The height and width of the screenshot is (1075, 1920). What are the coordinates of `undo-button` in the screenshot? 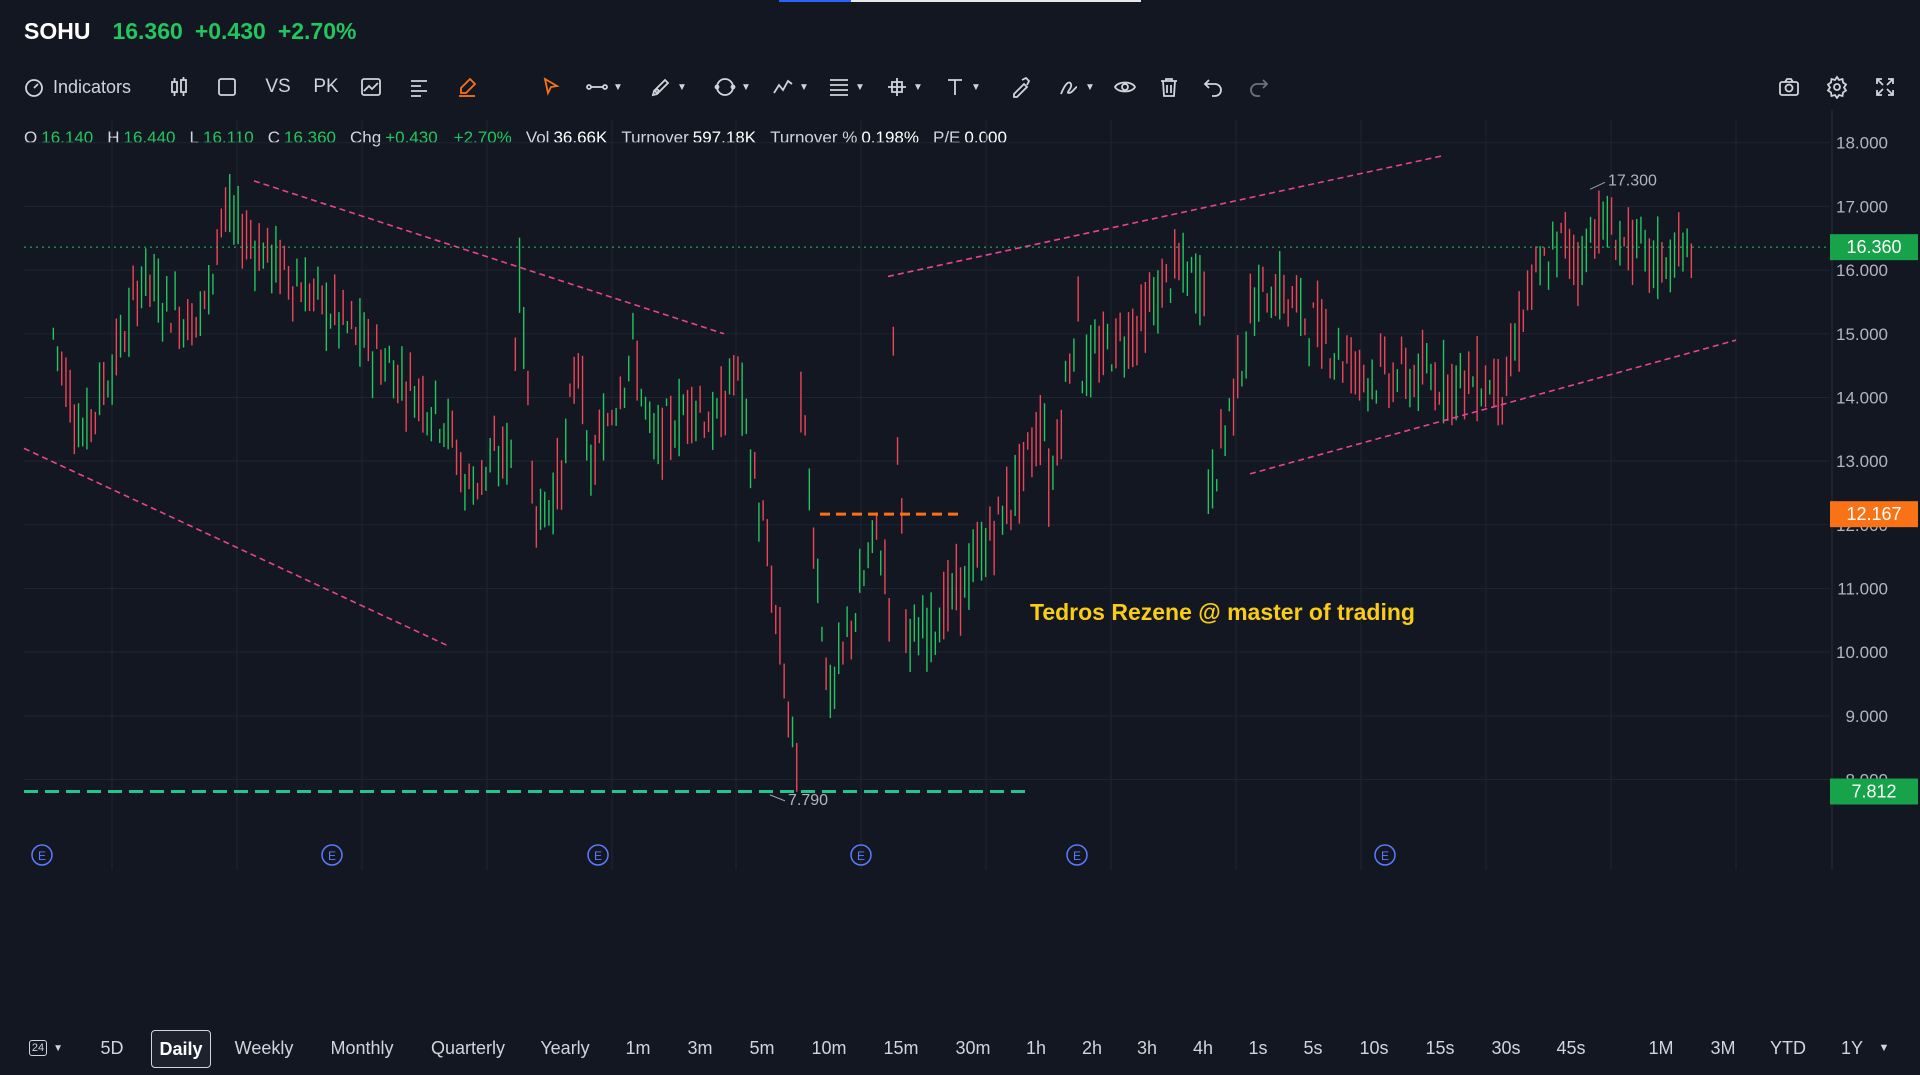 It's located at (1213, 87).